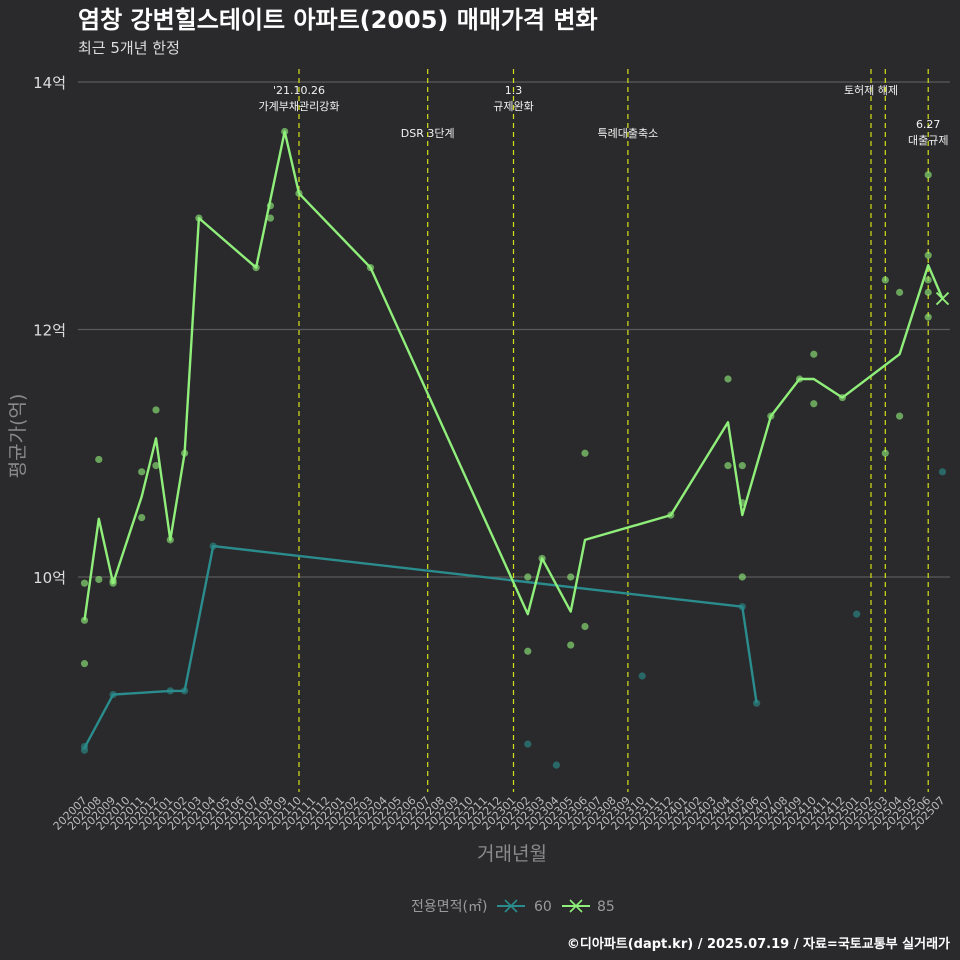  Describe the element at coordinates (129, 48) in the screenshot. I see `chart-subtitle: 최근 5개년 한정` at that location.